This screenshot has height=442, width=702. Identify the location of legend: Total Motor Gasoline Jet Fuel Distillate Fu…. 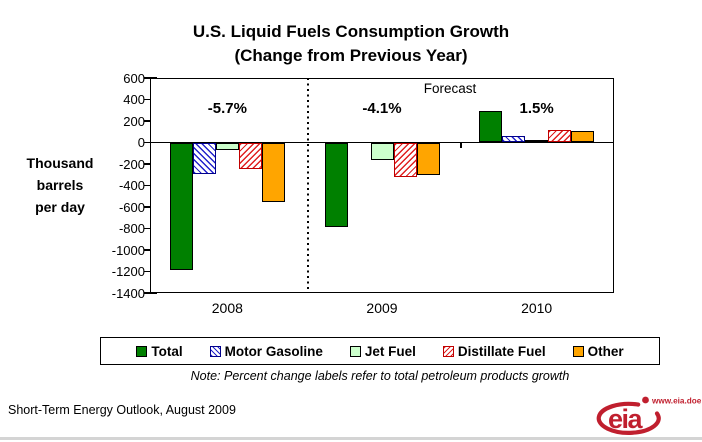
(380, 351).